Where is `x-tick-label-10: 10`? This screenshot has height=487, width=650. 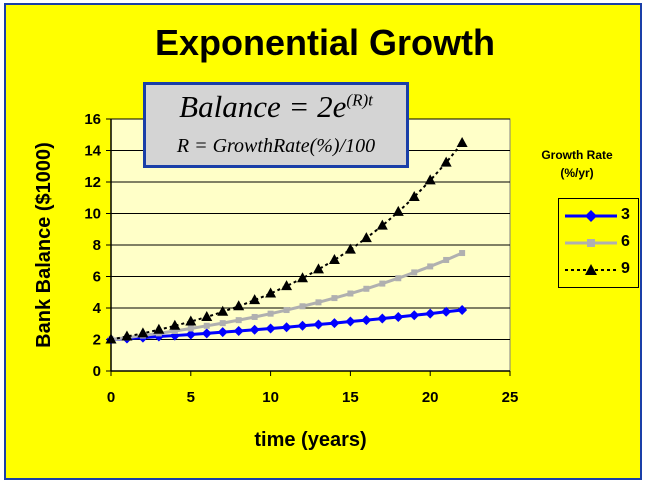
x-tick-label-10: 10 is located at coordinates (270, 397).